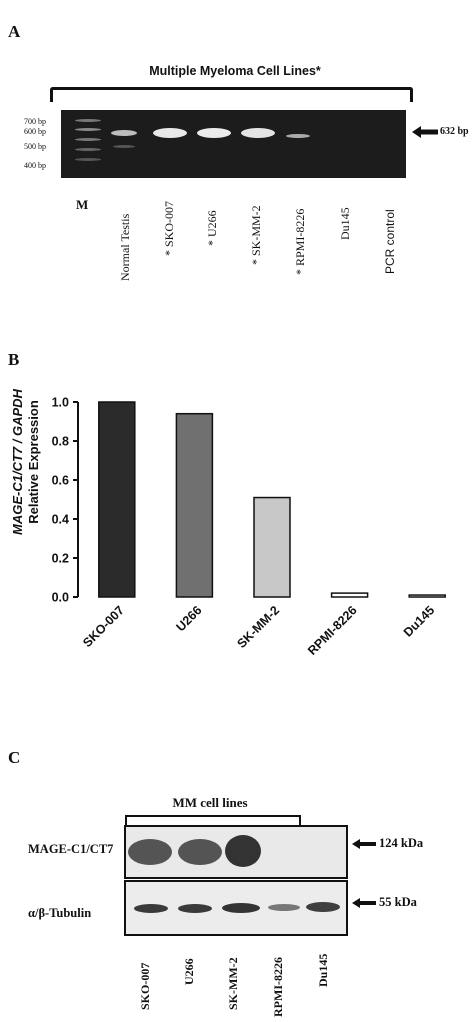  What do you see at coordinates (14, 757) in the screenshot?
I see `panel-c-letter: C` at bounding box center [14, 757].